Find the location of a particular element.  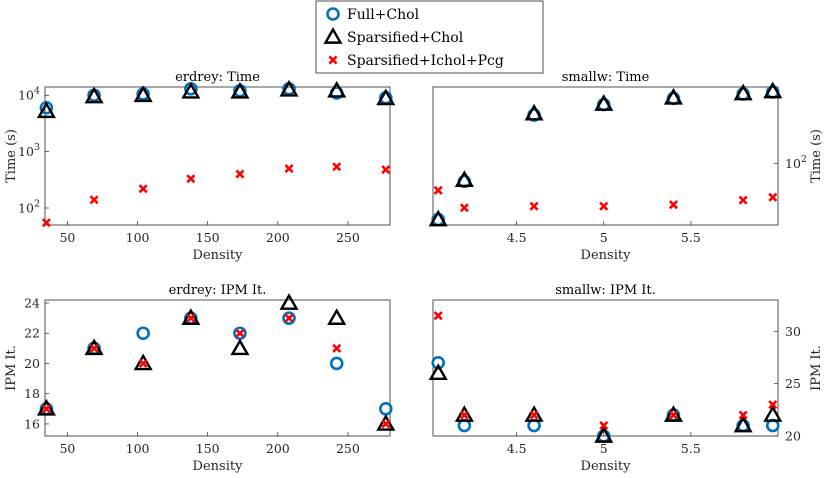

y-tick-label: 25 is located at coordinates (793, 383).